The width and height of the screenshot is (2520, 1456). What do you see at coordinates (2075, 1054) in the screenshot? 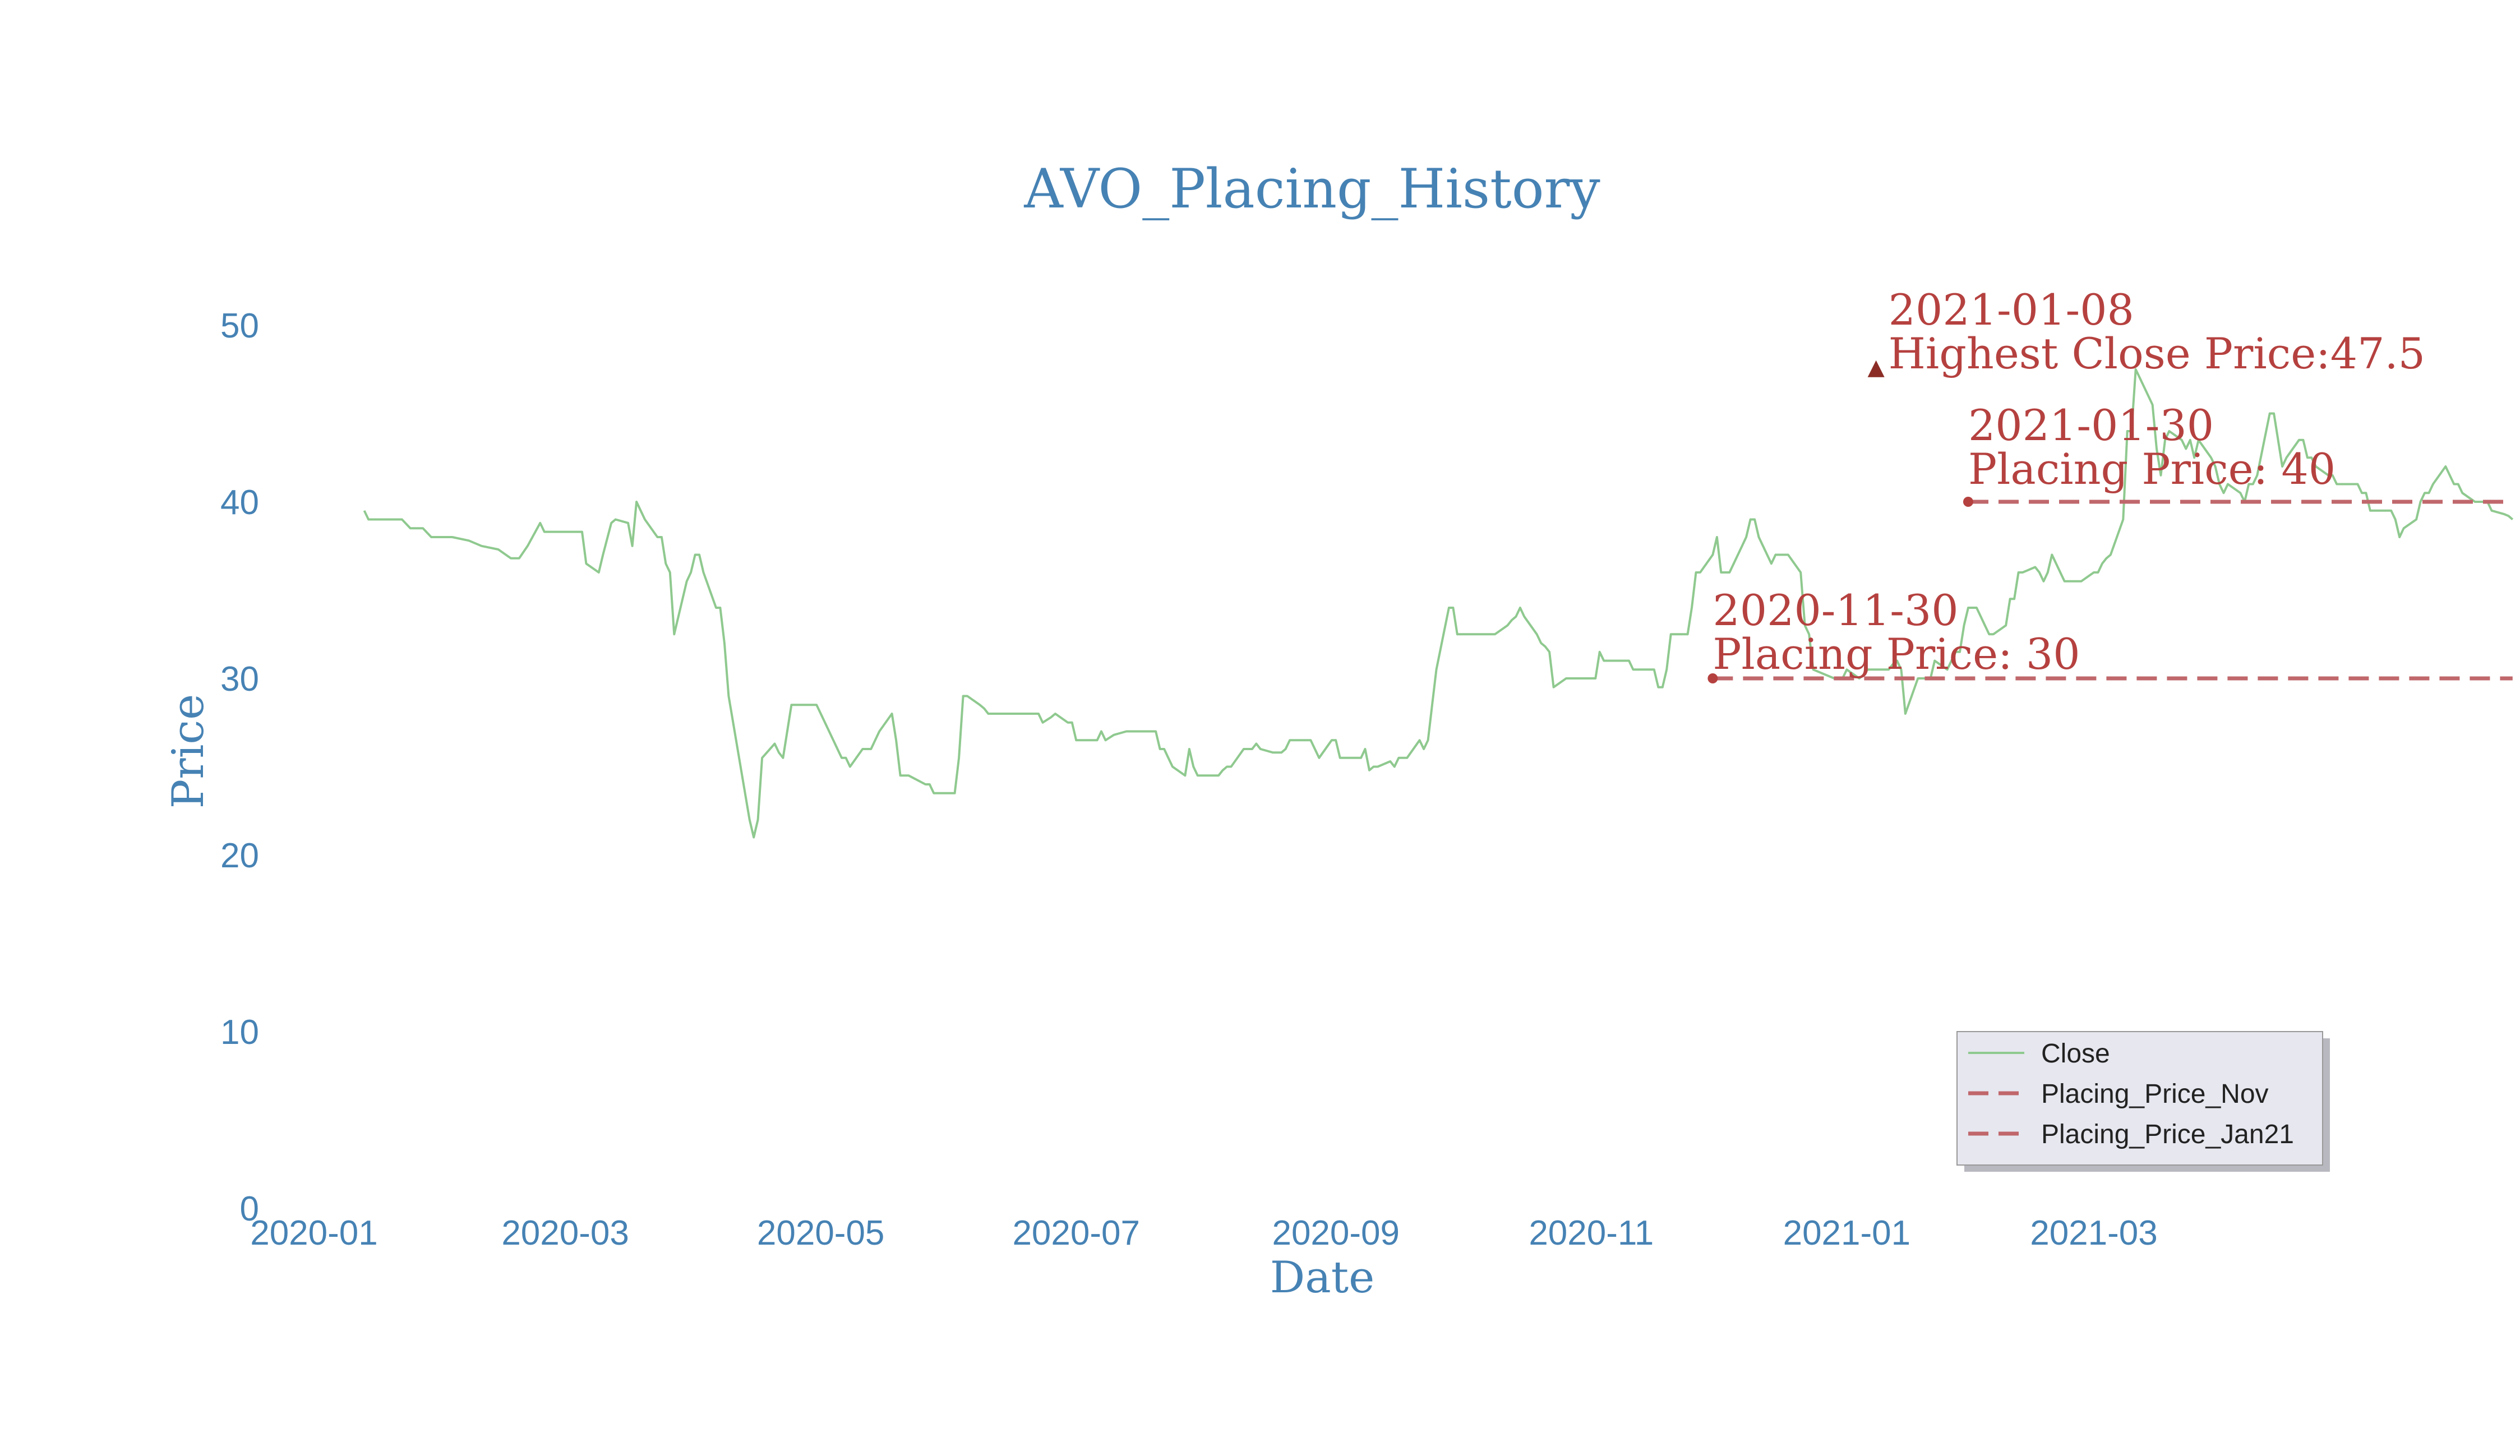
I see `legend-label: Close` at bounding box center [2075, 1054].